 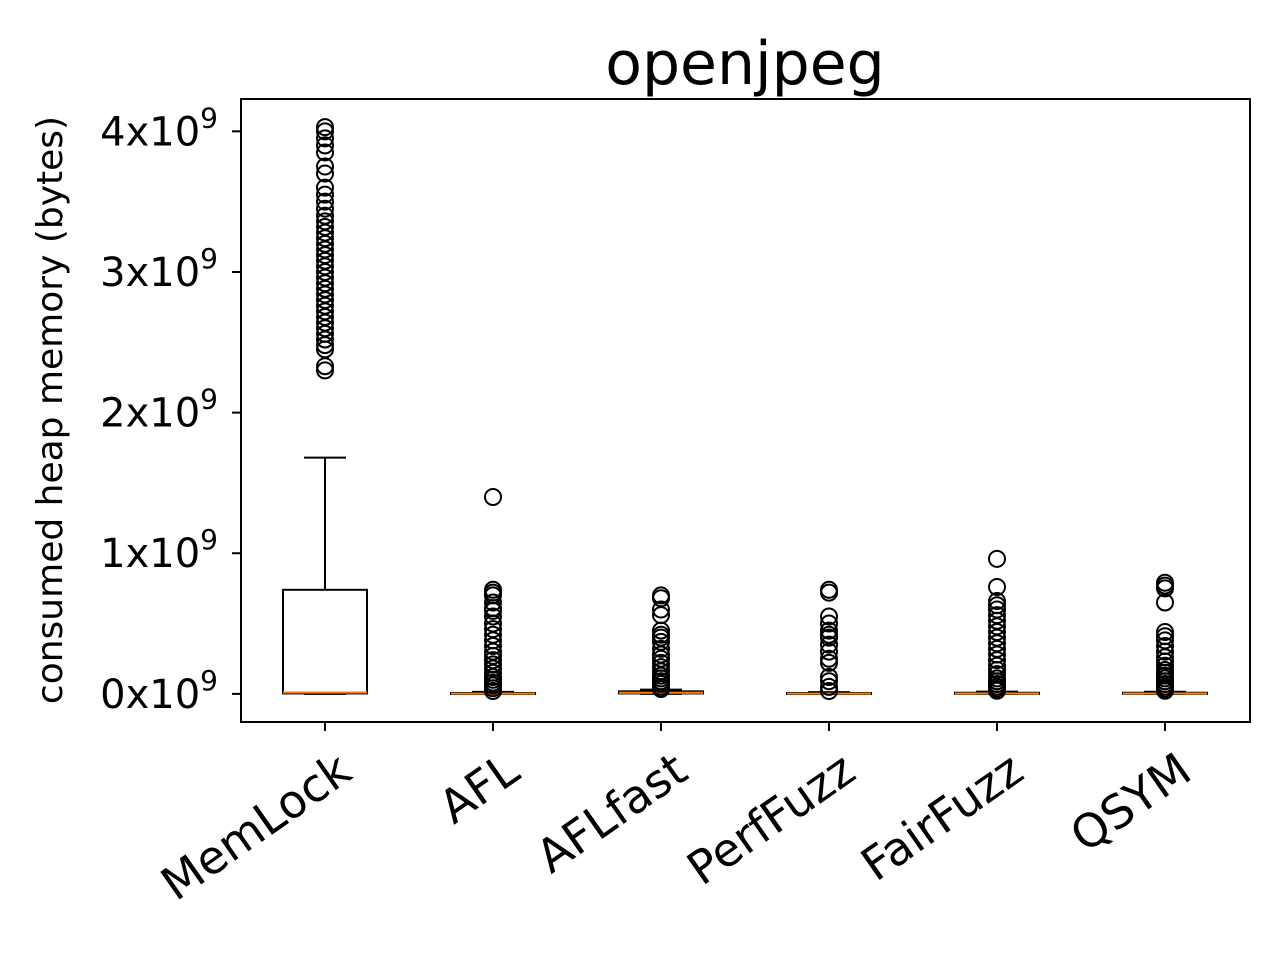 I want to click on x-tick-label-4: FairFuzz, so click(x=941, y=816).